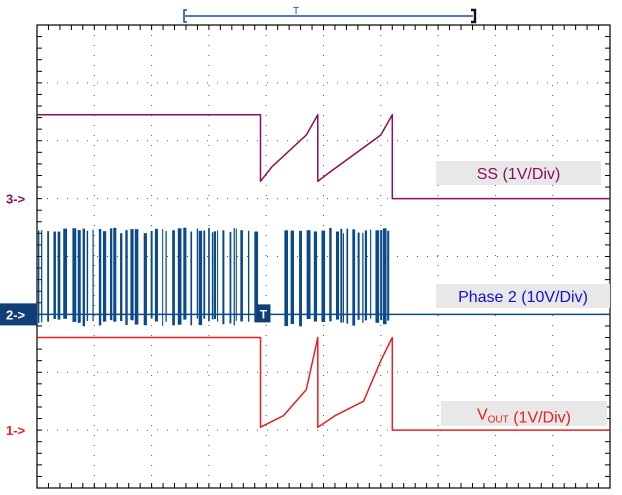  I want to click on trigger-badge-bg, so click(263, 313).